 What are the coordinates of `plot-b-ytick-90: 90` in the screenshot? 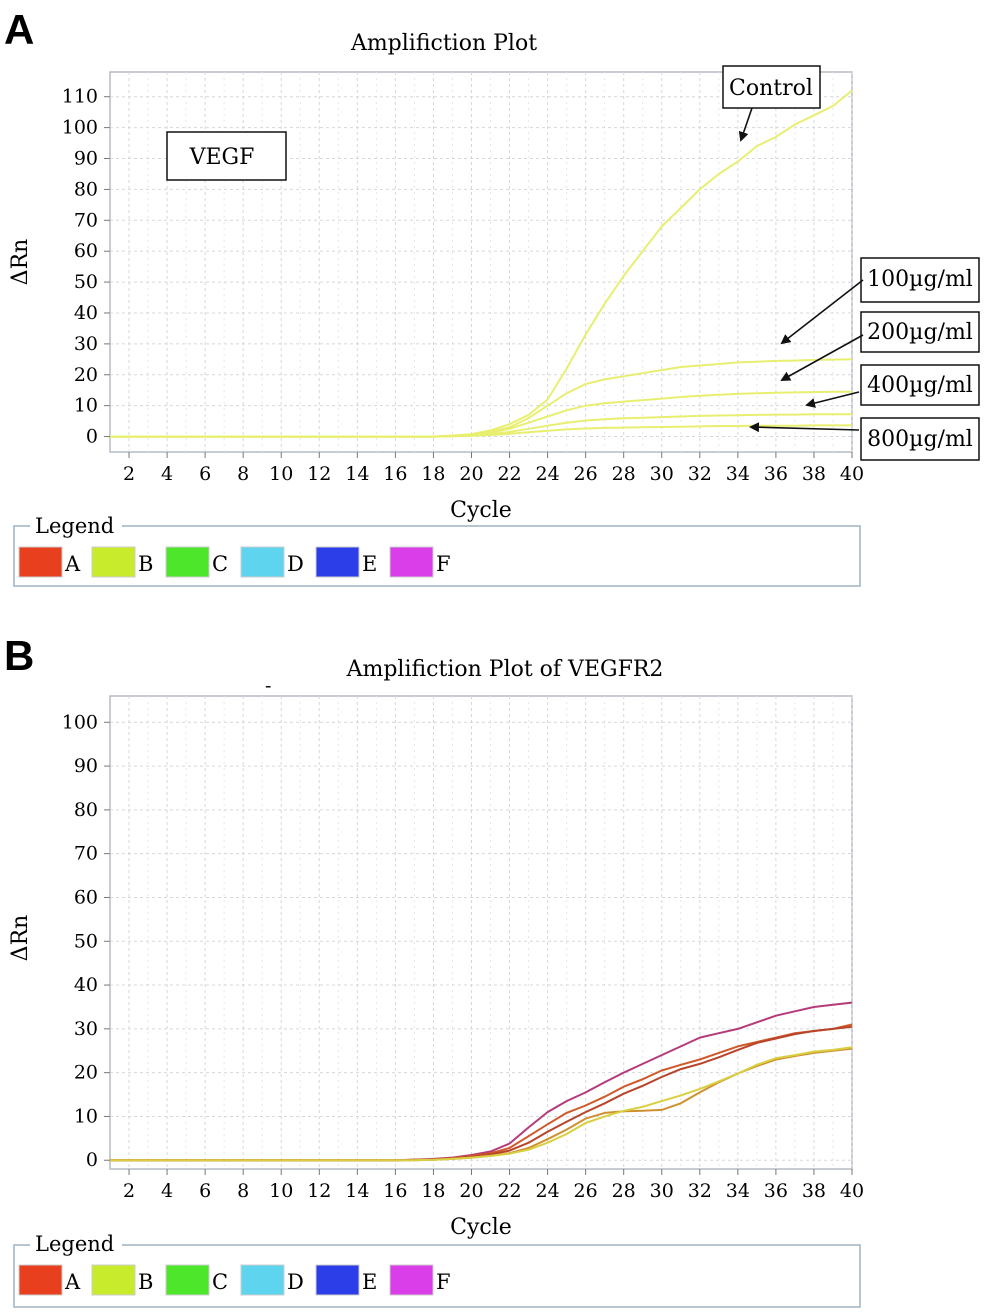 It's located at (86, 766).